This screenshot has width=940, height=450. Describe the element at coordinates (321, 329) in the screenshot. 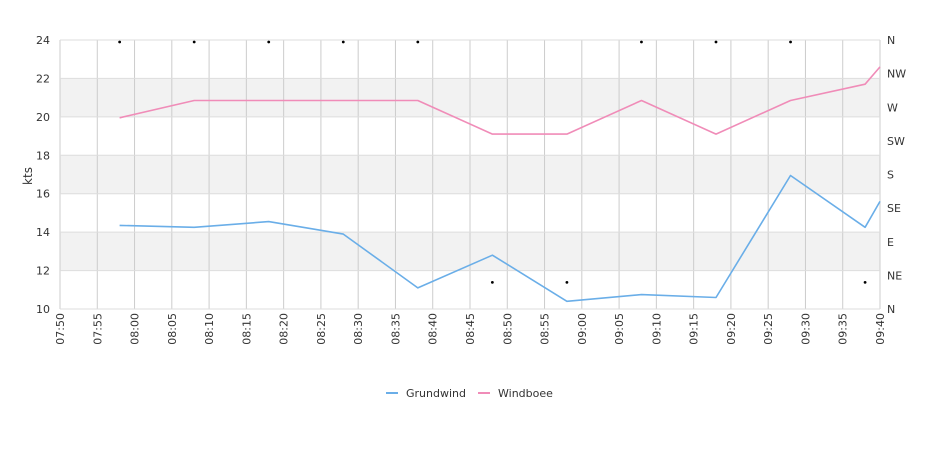

I see `x-tick-label: 08:25` at that location.